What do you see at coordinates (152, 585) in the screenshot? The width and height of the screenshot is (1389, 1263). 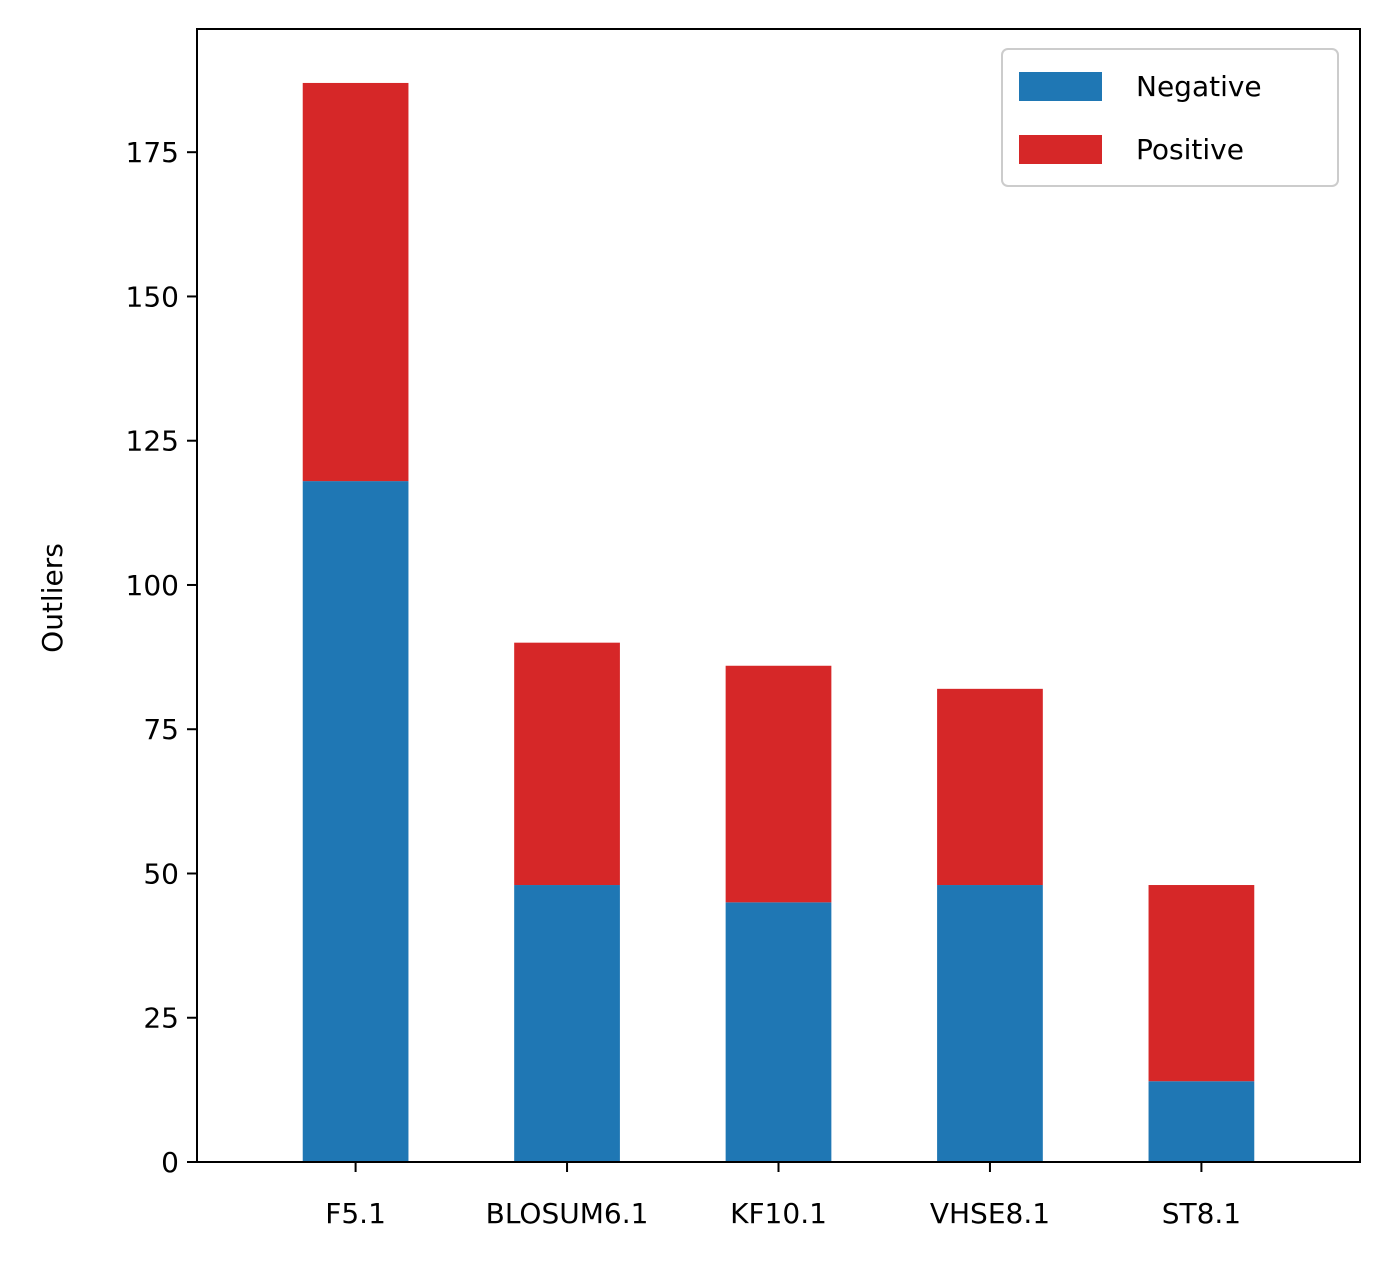 I see `y-tick-label: 100` at bounding box center [152, 585].